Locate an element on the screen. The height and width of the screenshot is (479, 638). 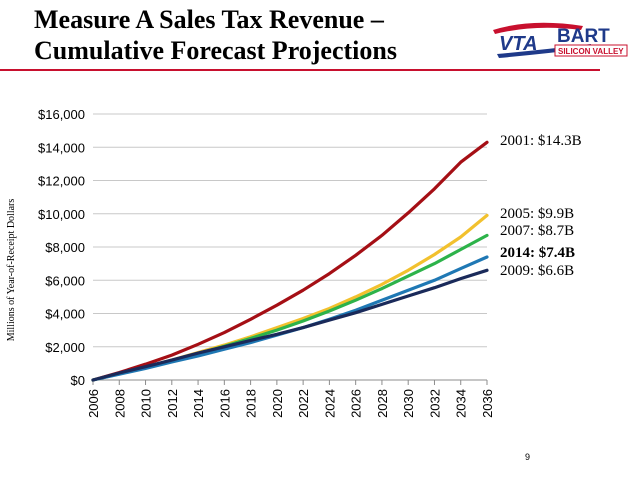
y-tick-label: $12,000 is located at coordinates (61, 181).